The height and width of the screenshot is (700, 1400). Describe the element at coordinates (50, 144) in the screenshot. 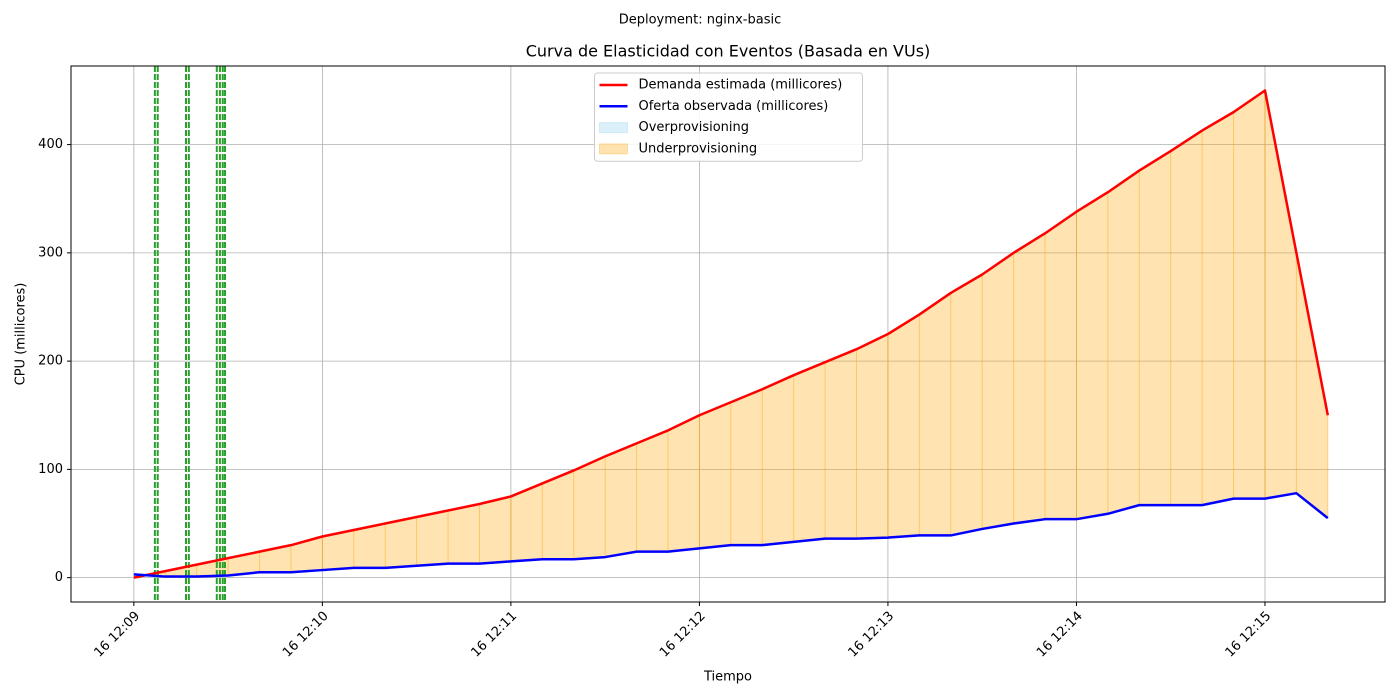

I see `y-tick-label: 400` at that location.